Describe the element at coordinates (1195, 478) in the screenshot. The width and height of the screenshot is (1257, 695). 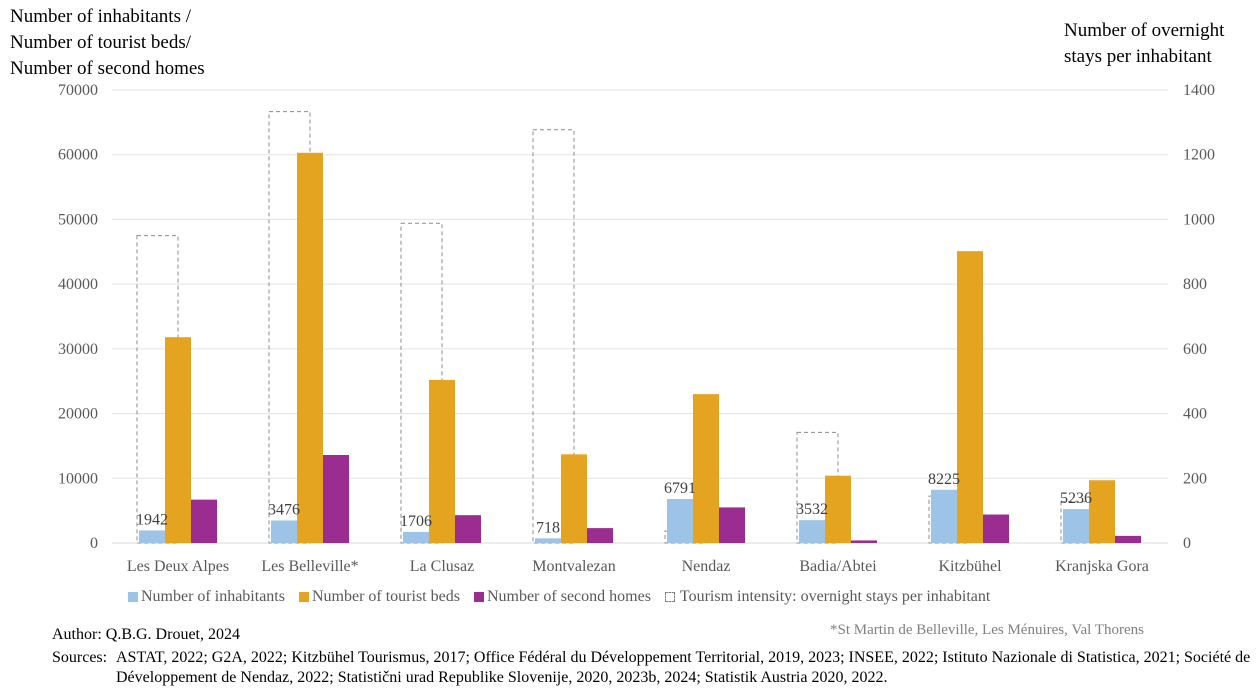
I see `y-tick-right-label: 200` at that location.